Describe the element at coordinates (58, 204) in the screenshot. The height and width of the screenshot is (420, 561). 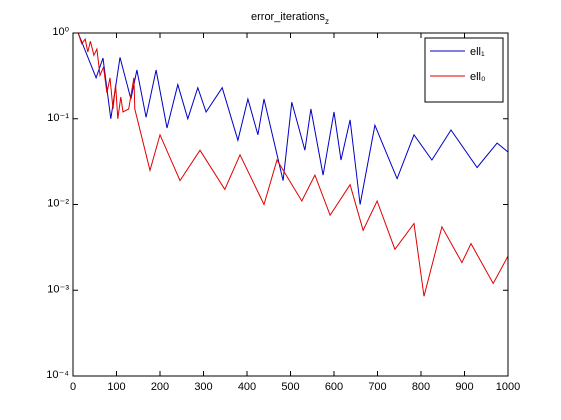
I see `y-tick-label: 10⁻²` at that location.